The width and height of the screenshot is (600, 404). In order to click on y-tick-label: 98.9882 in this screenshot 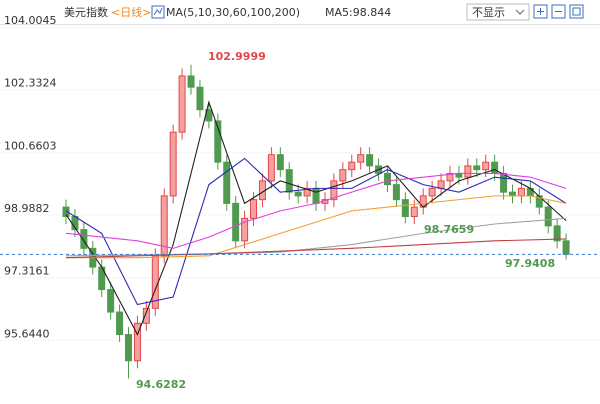, I will do `click(27, 208)`.